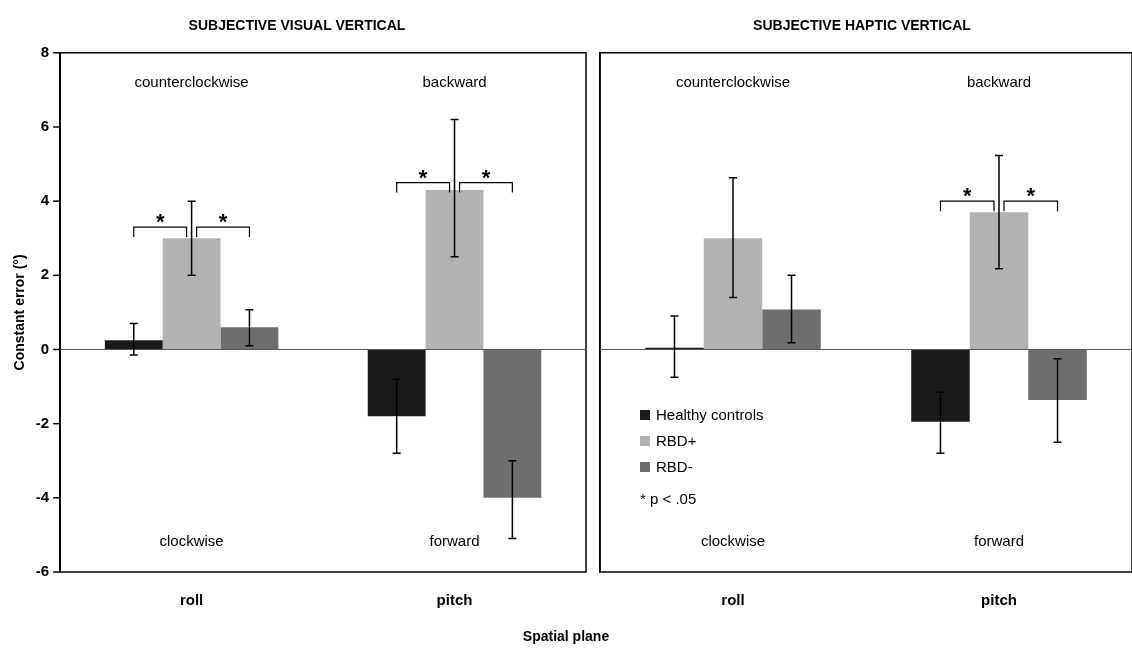 The width and height of the screenshot is (1132, 655). I want to click on chart-title: SUBJECTIVE VISUAL VERTICAL, so click(297, 25).